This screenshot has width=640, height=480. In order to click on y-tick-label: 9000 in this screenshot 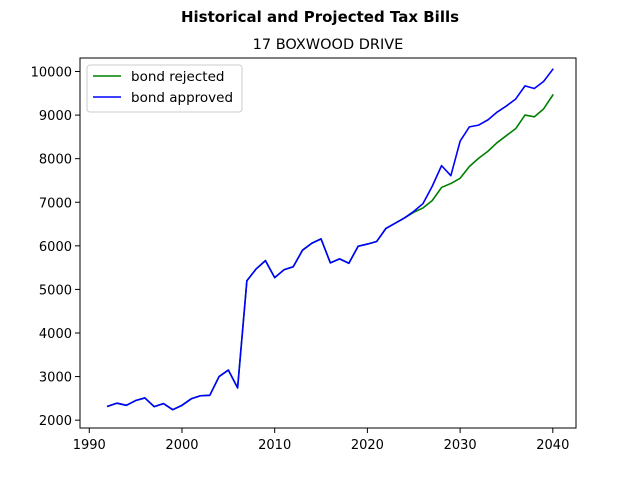, I will do `click(55, 116)`.